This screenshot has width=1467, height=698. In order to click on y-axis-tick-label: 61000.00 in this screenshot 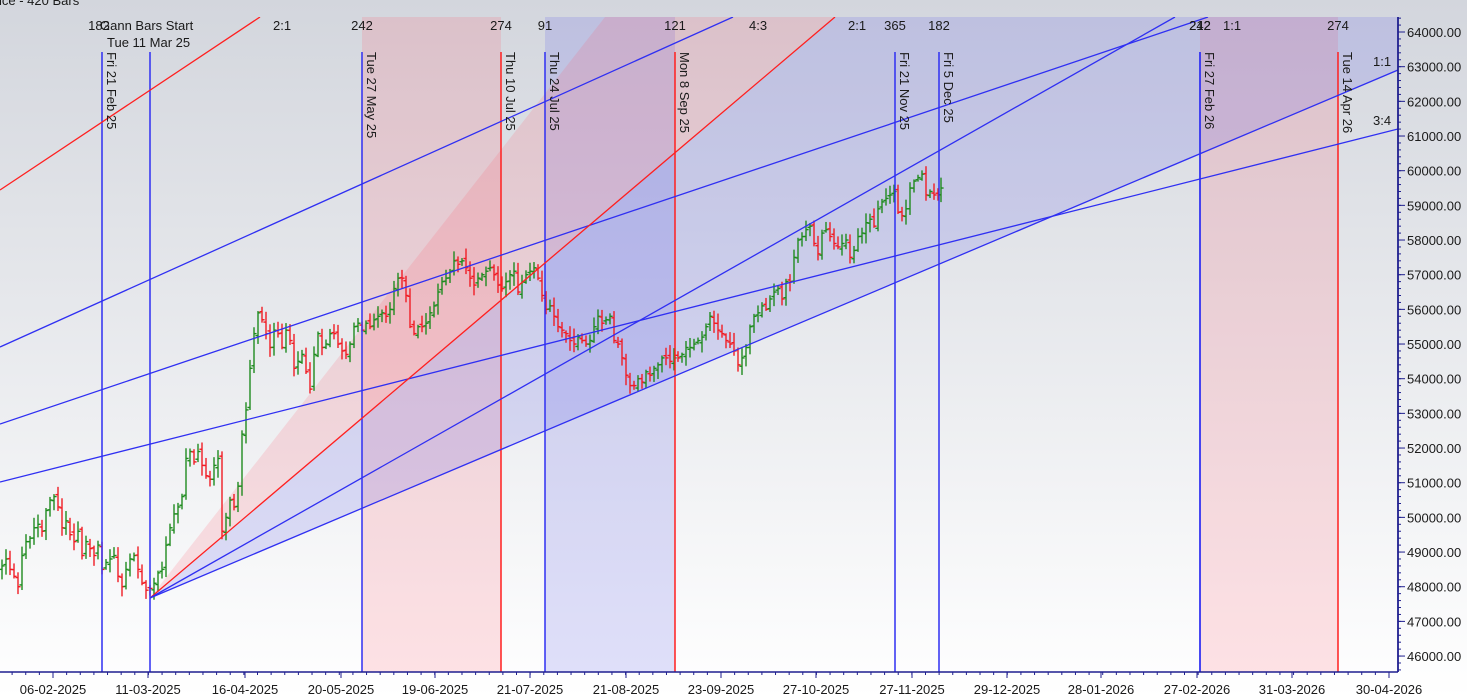, I will do `click(1434, 136)`.